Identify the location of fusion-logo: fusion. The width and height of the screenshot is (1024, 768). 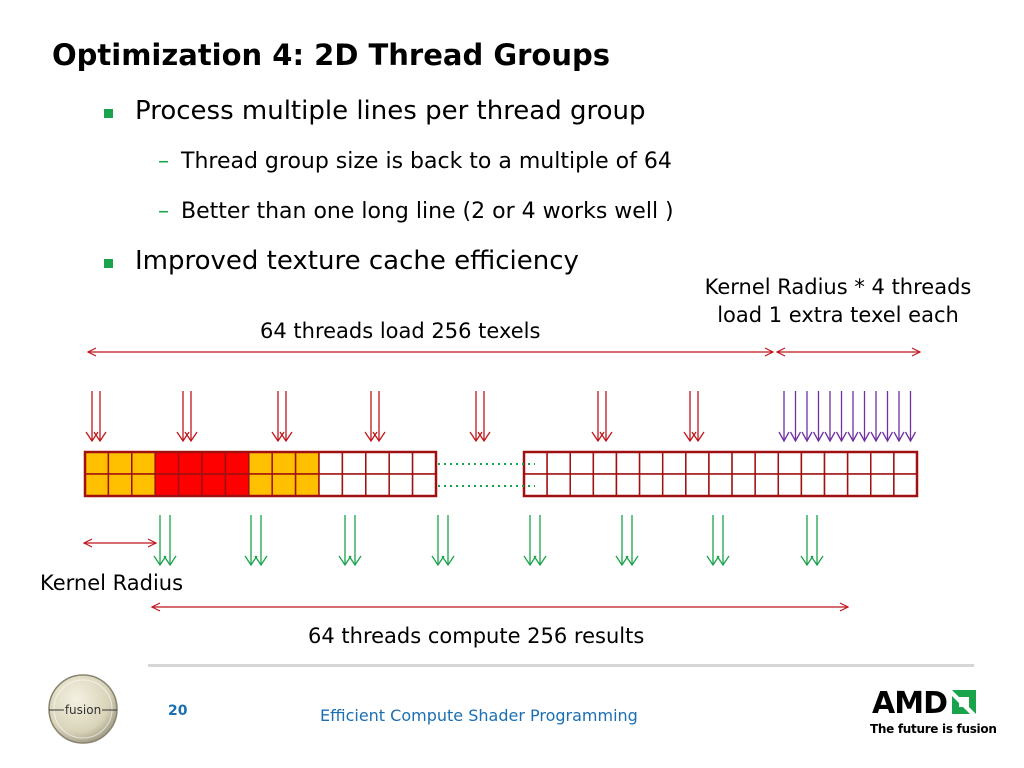
(83, 709).